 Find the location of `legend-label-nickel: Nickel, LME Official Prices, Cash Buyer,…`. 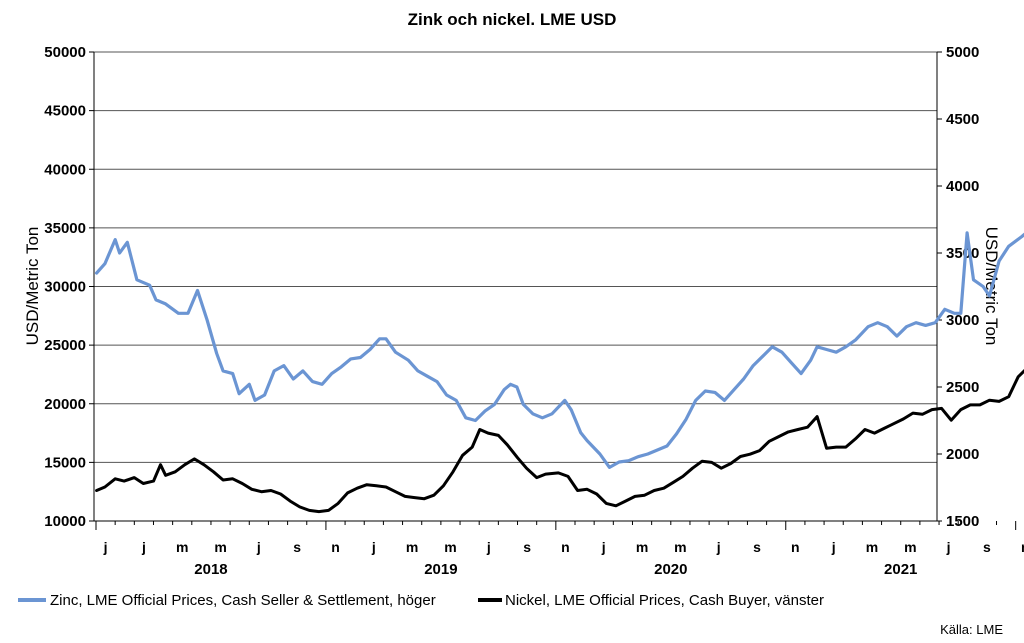

legend-label-nickel: Nickel, LME Official Prices, Cash Buyer,… is located at coordinates (664, 600).